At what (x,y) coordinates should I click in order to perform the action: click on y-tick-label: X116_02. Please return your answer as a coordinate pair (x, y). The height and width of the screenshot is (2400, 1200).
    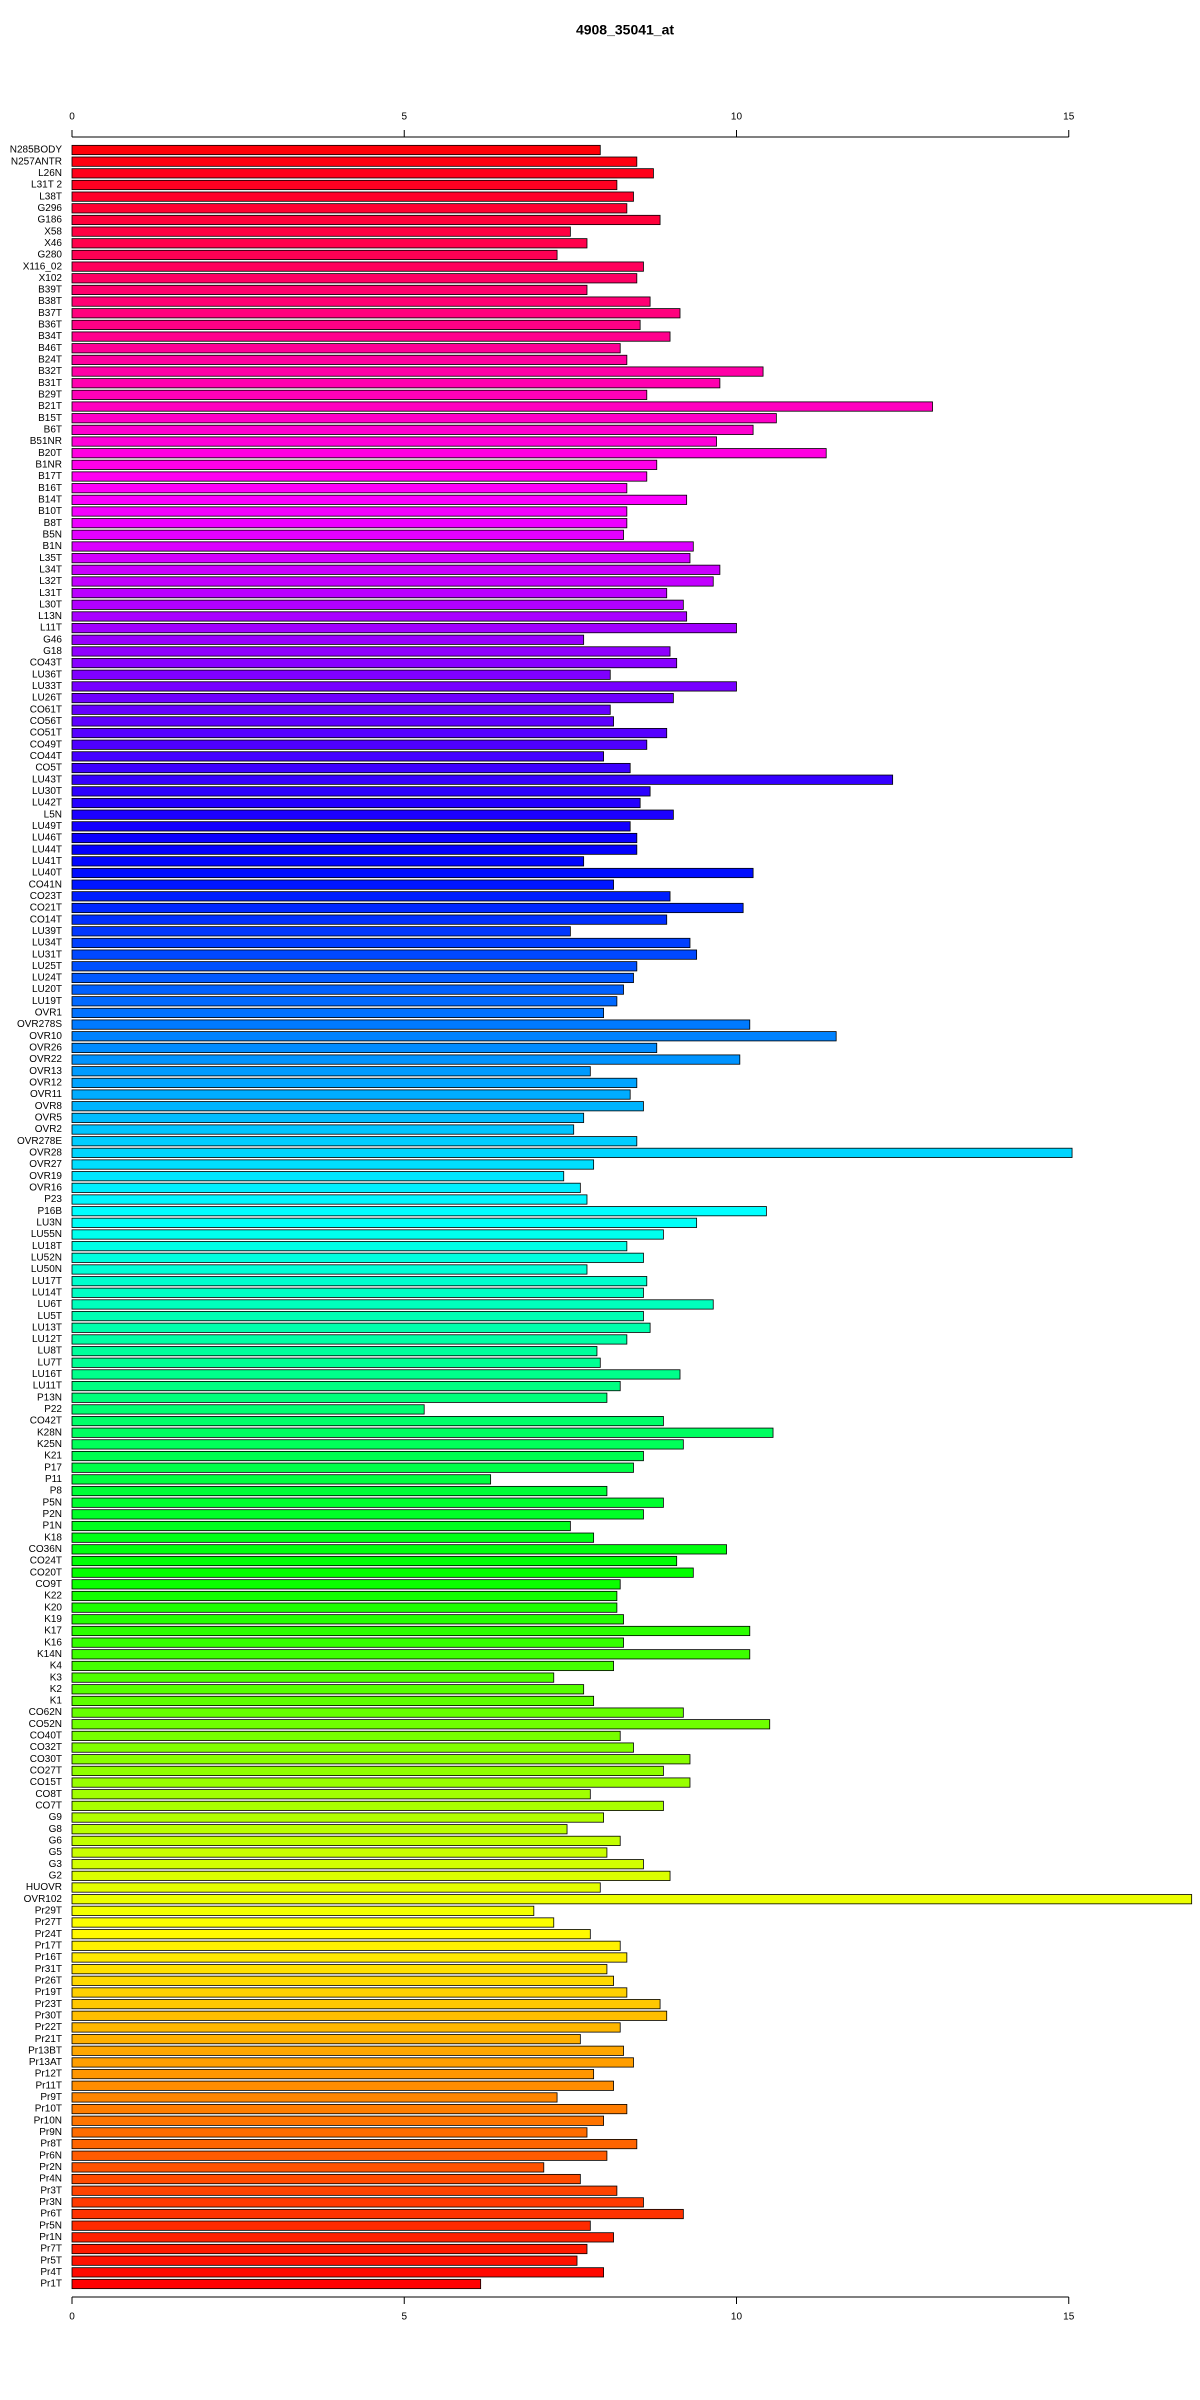
    Looking at the image, I should click on (43, 266).